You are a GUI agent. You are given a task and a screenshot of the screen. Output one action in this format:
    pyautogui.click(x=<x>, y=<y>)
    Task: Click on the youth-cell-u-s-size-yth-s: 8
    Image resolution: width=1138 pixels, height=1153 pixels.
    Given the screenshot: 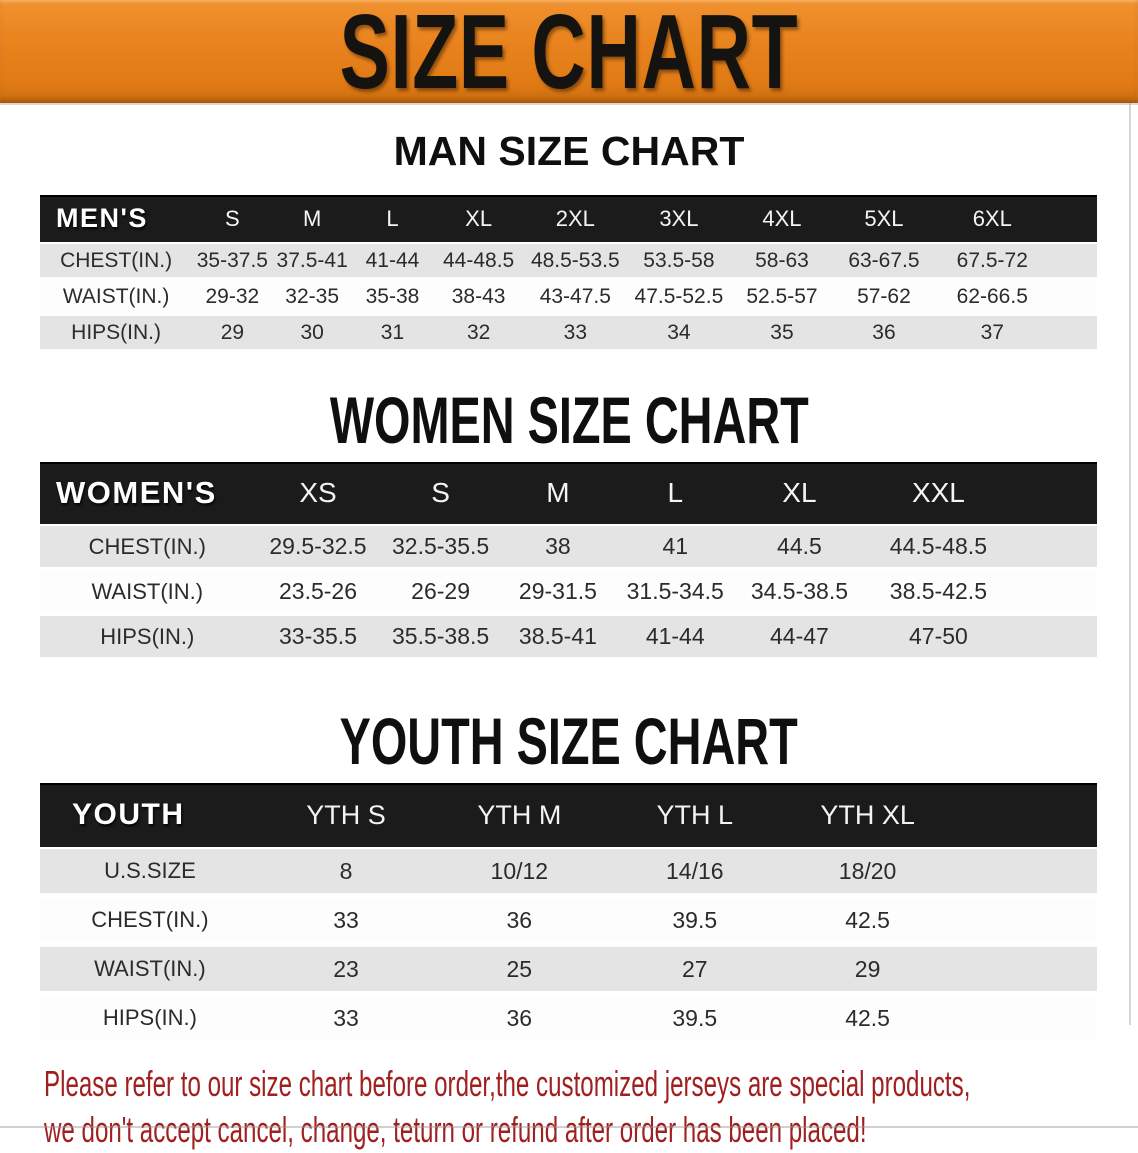 What is the action you would take?
    pyautogui.click(x=346, y=873)
    